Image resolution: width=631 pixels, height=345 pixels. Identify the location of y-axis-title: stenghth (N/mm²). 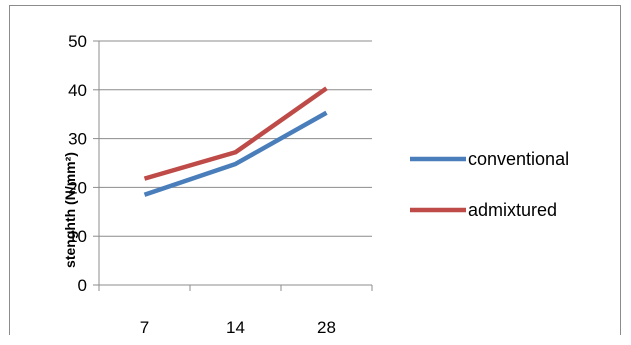
(70, 210).